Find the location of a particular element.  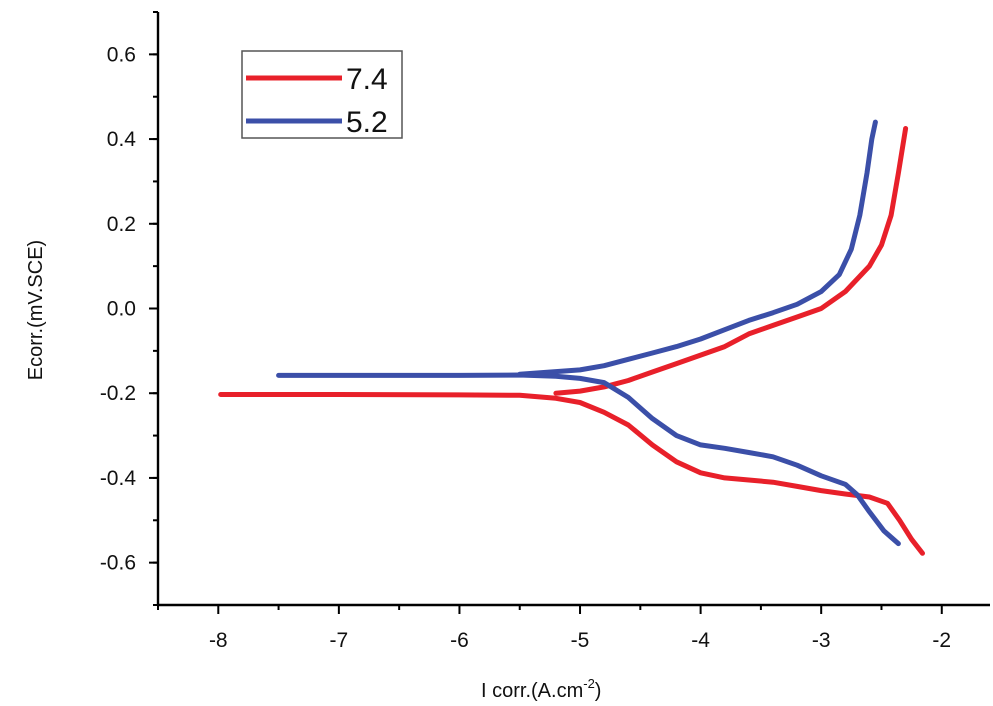

x-axis-title-main: I corr.(A.cm is located at coordinates (532, 691).